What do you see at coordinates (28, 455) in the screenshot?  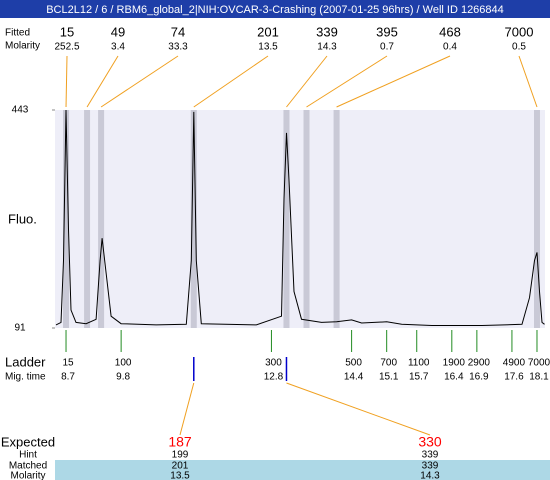 I see `row-label: Hint` at bounding box center [28, 455].